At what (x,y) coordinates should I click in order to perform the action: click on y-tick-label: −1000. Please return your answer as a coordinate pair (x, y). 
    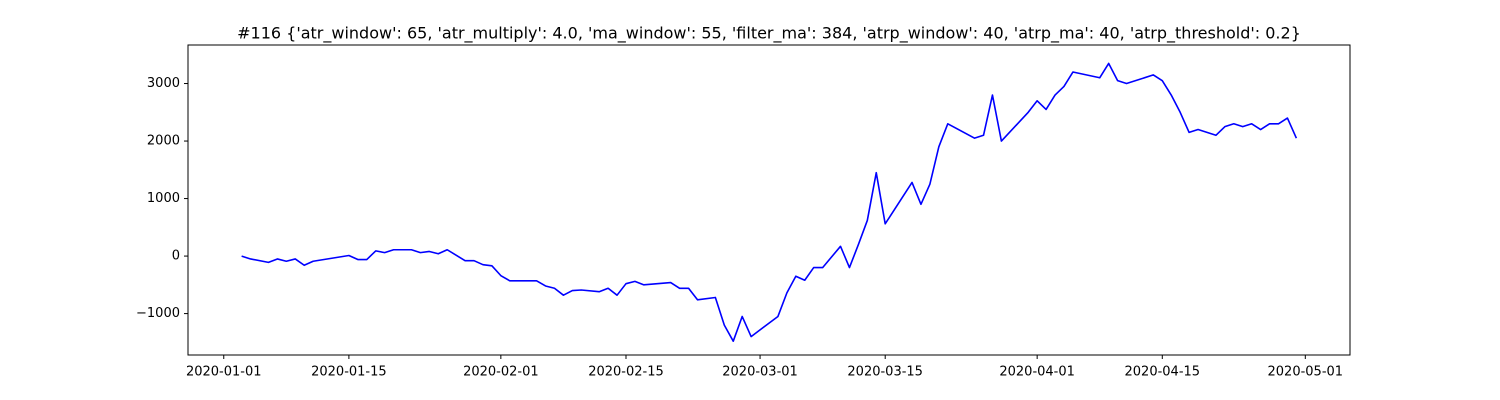
    Looking at the image, I should click on (158, 313).